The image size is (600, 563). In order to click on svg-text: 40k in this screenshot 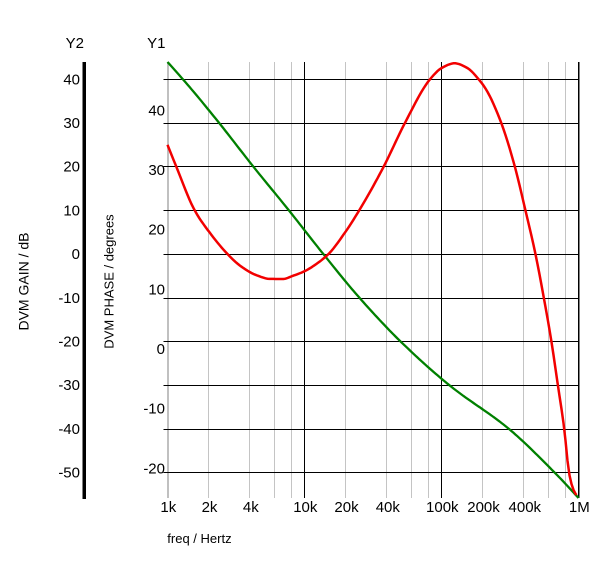, I will do `click(388, 507)`.